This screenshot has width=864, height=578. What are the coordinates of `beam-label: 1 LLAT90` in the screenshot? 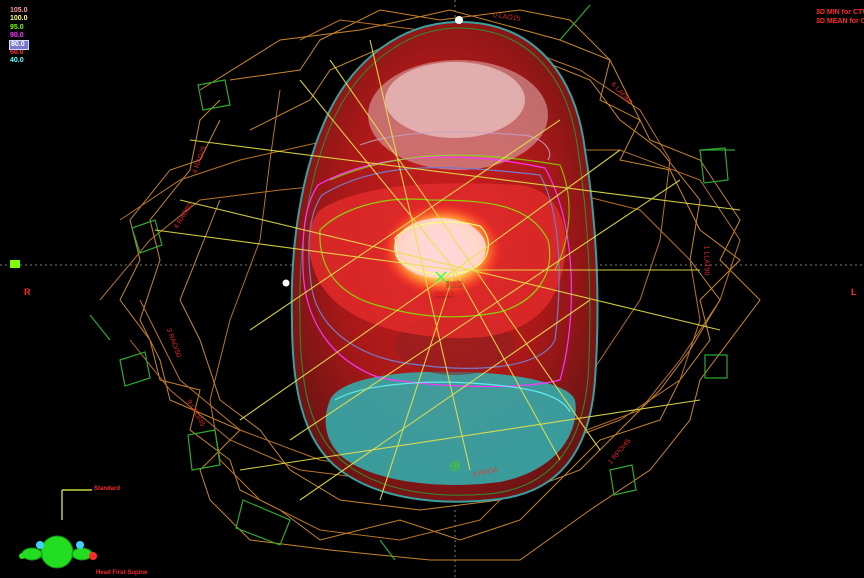 It's located at (706, 260).